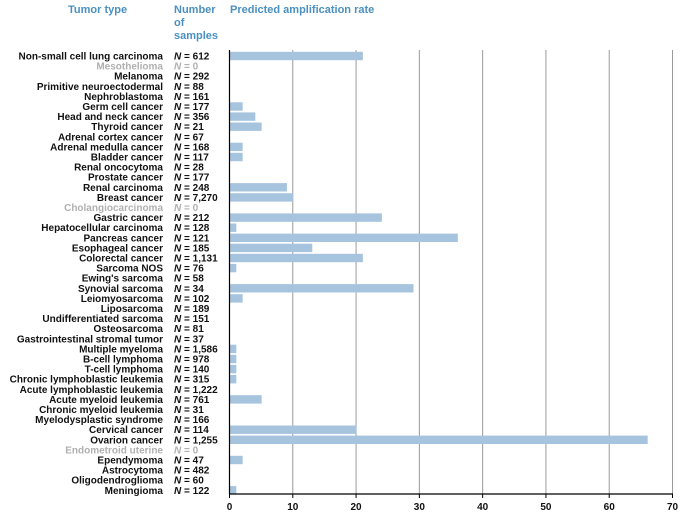  Describe the element at coordinates (99, 420) in the screenshot. I see `tumor-type-label: Myelodysplastic syndrome` at that location.